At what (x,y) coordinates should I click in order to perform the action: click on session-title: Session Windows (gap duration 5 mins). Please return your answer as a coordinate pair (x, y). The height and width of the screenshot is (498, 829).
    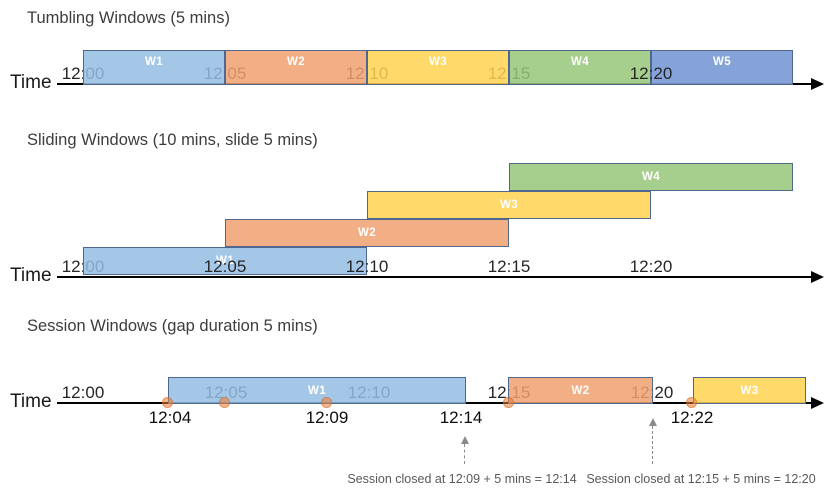
    Looking at the image, I should click on (172, 326).